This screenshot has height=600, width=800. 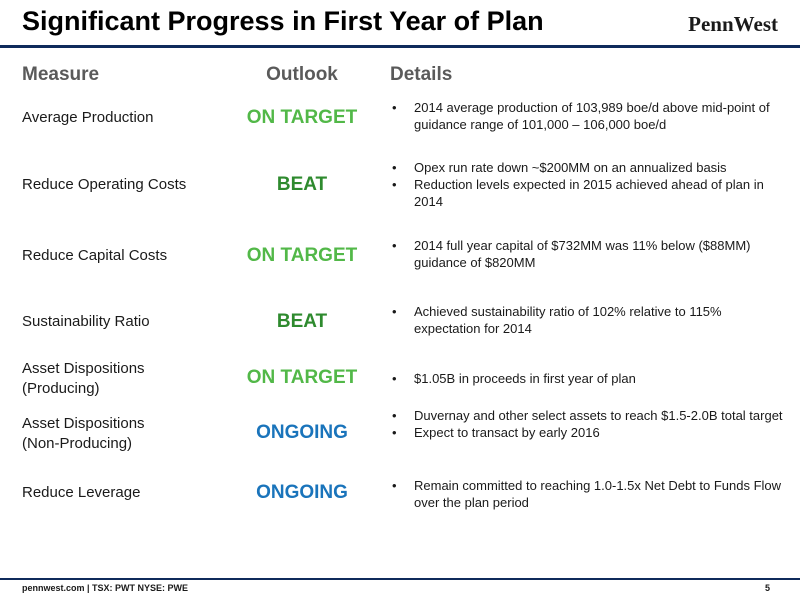 I want to click on detail-item: $1.05B in proceeds in first year of plan, so click(x=588, y=378).